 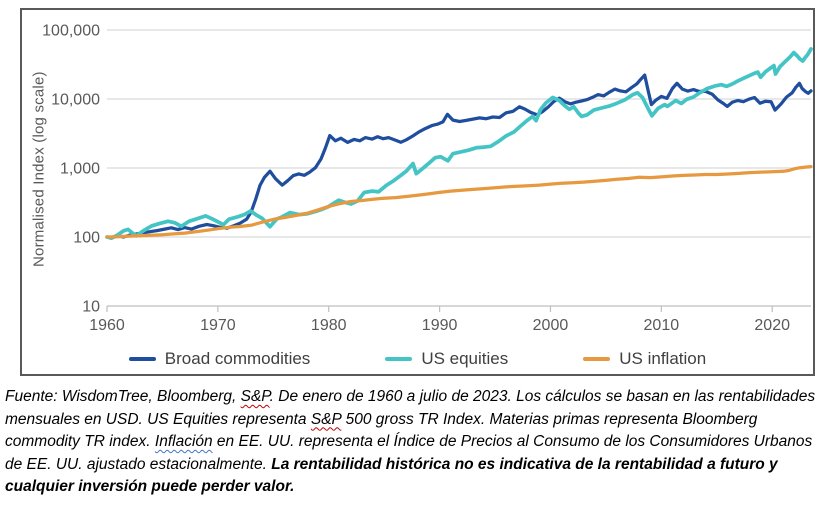 I want to click on x-tick-label: 2010, so click(x=662, y=325).